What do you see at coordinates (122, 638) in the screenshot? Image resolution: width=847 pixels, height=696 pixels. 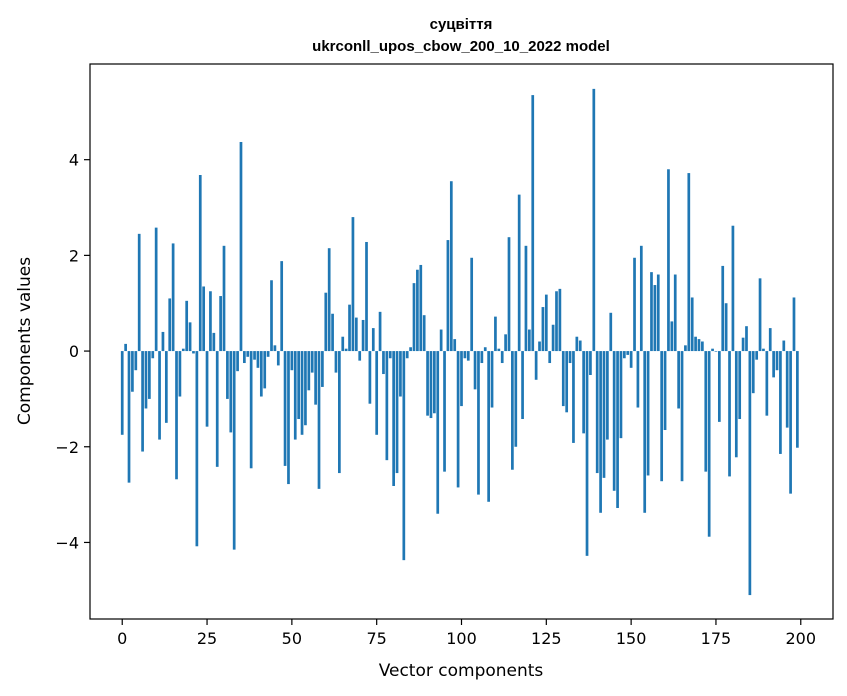 I see `x-tick-label: 0` at bounding box center [122, 638].